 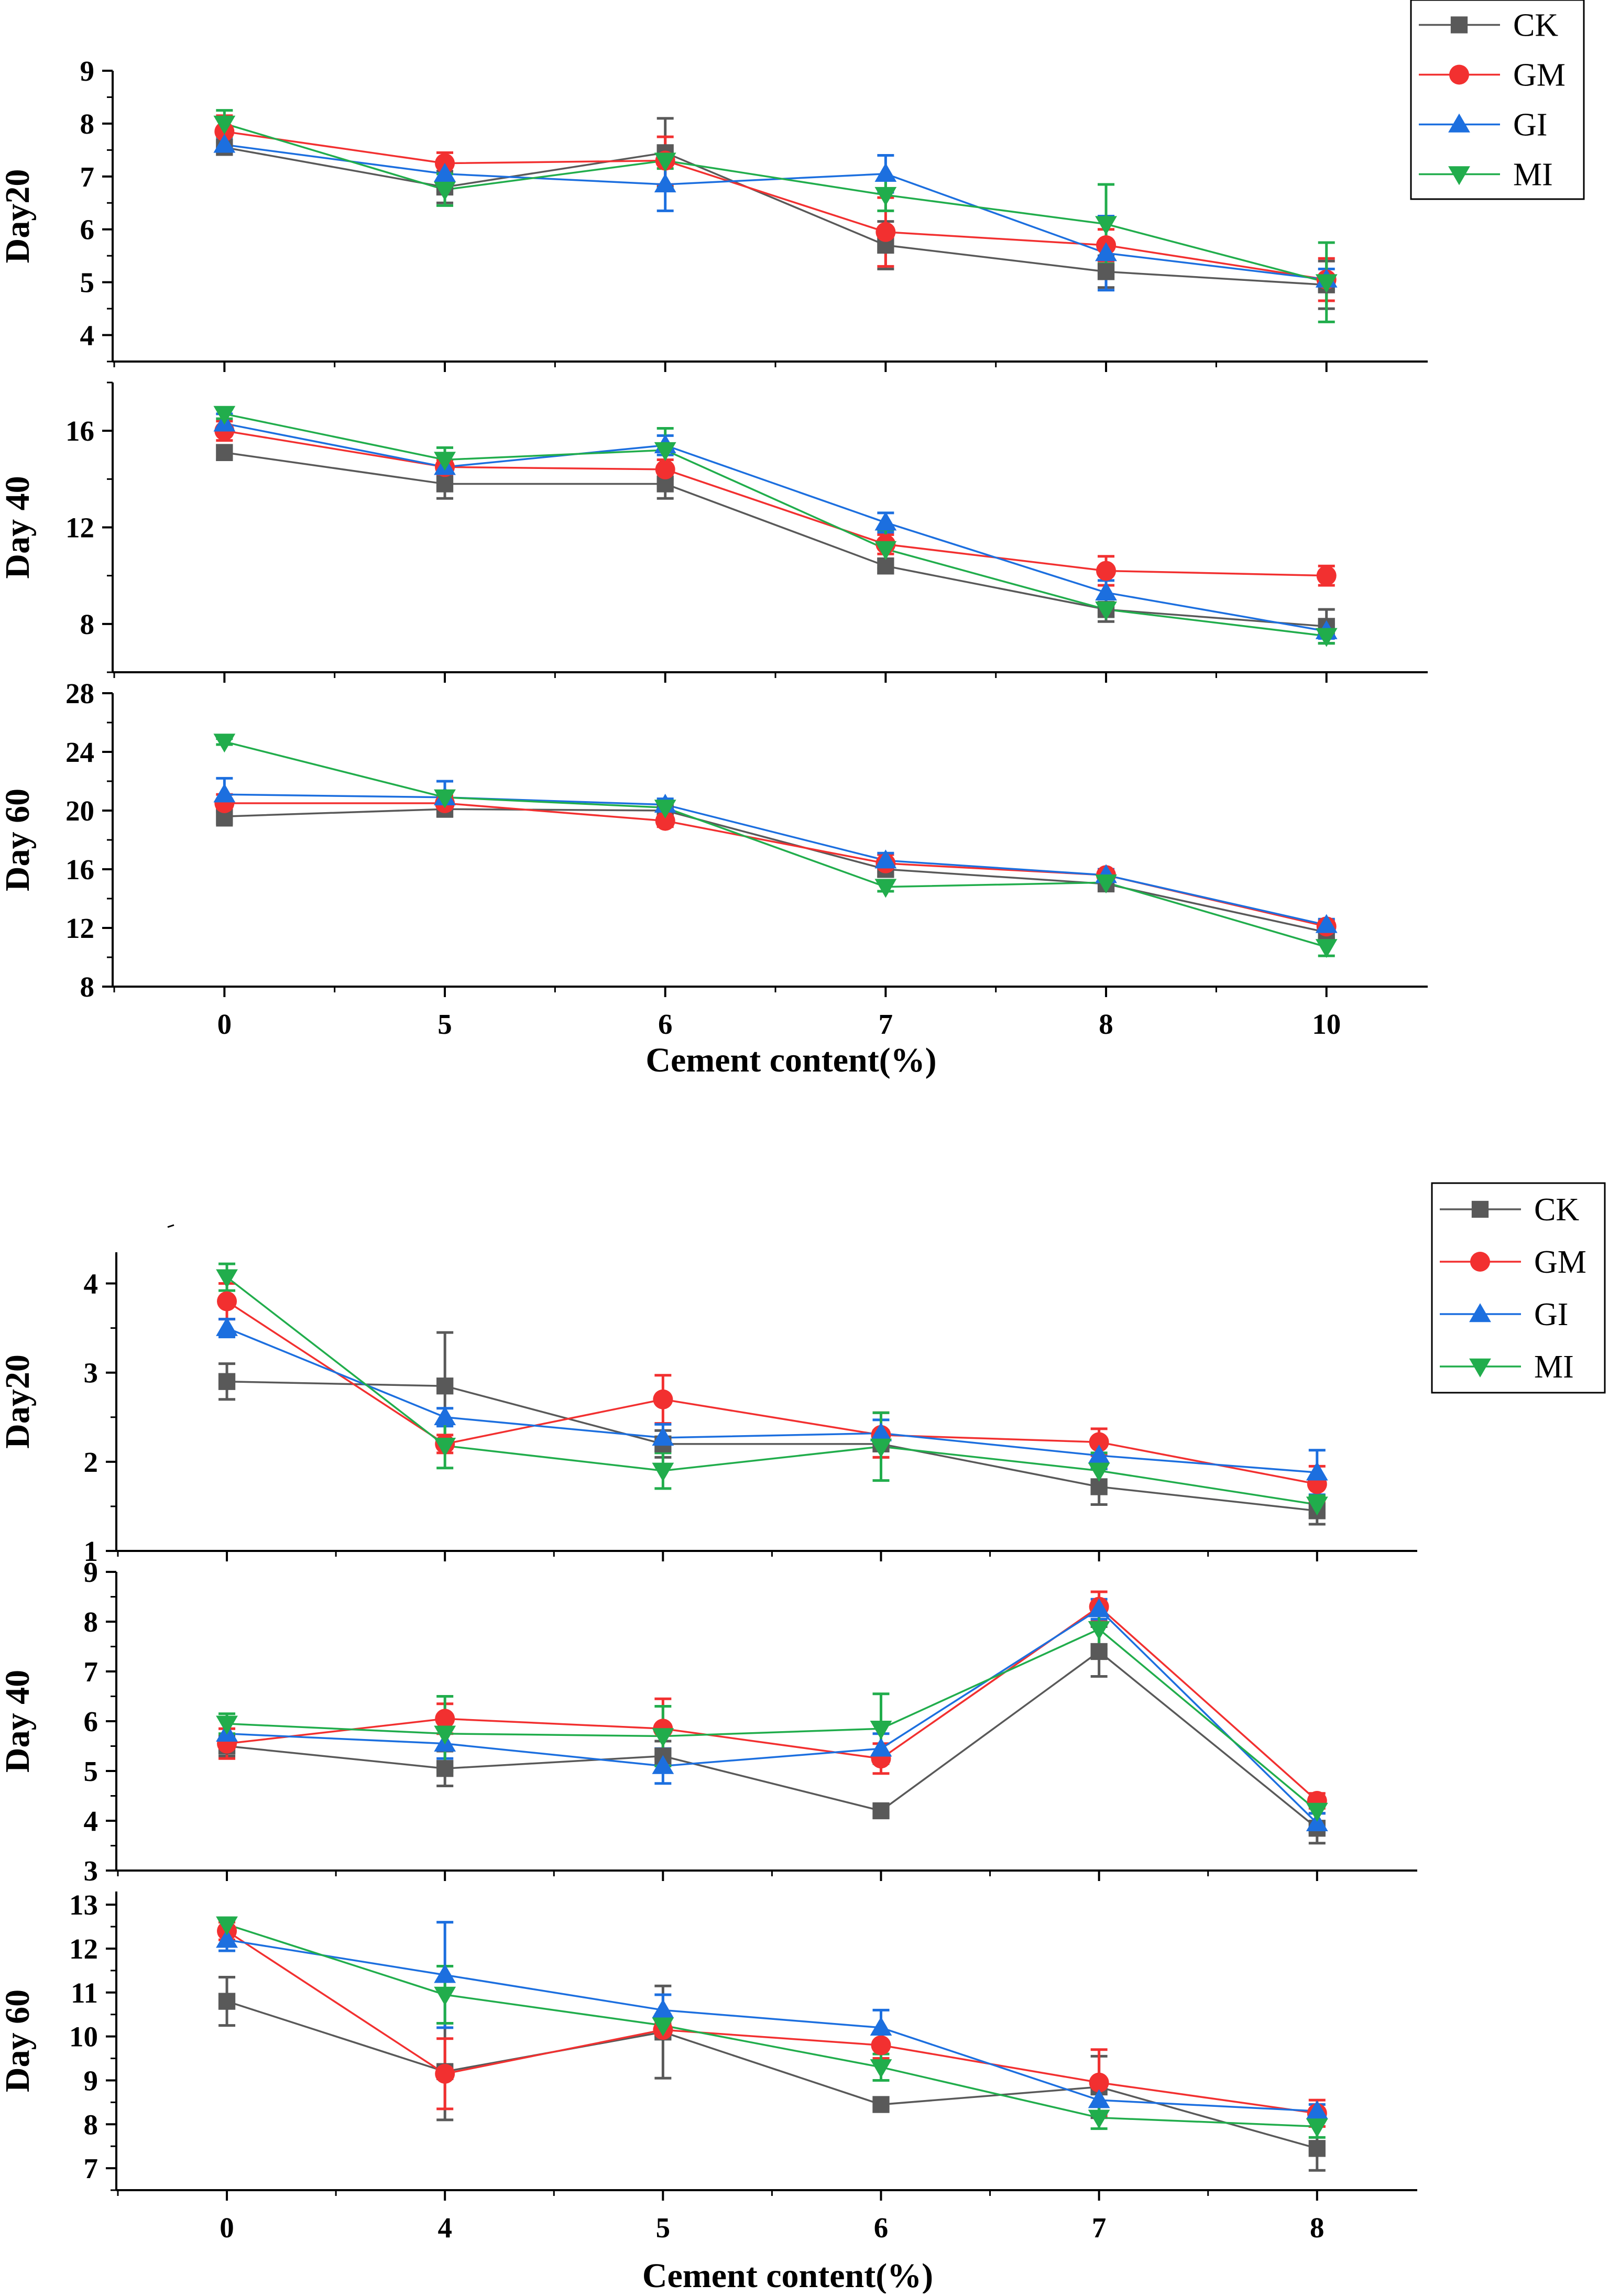 I want to click on y-tick-label: 9, so click(x=87, y=71).